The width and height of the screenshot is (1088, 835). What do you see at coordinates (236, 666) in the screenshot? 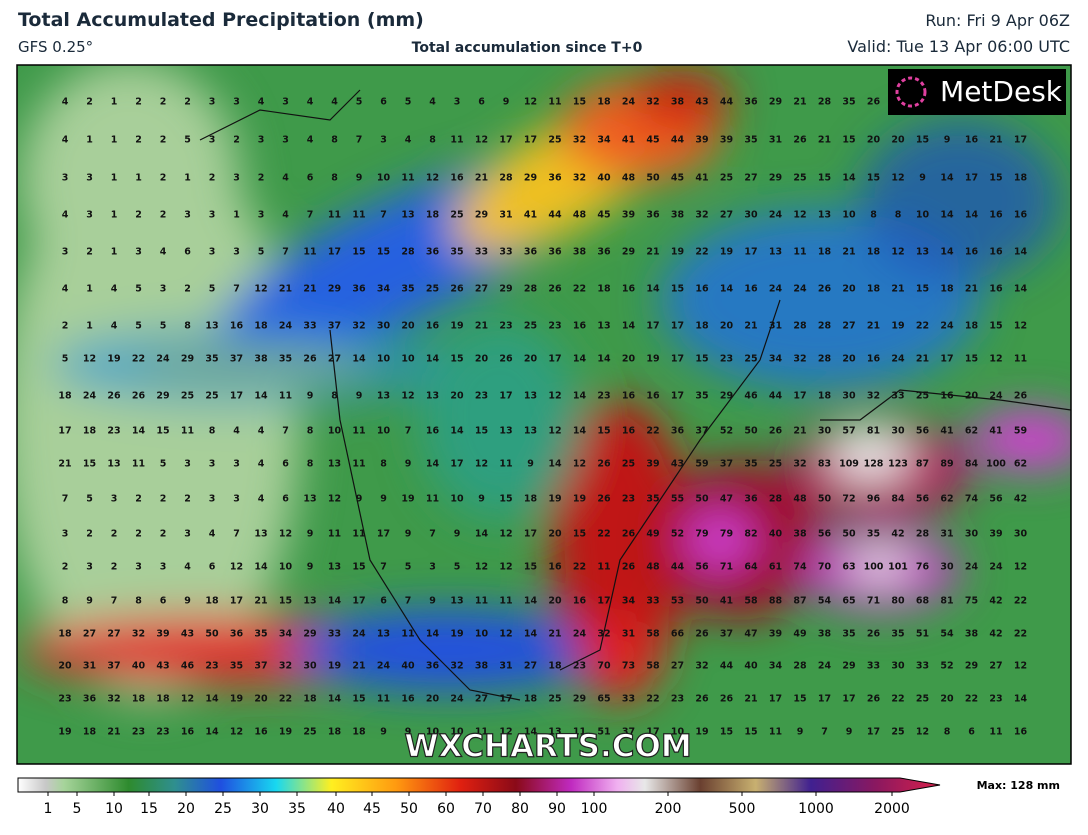
I see `grid-value: 35` at bounding box center [236, 666].